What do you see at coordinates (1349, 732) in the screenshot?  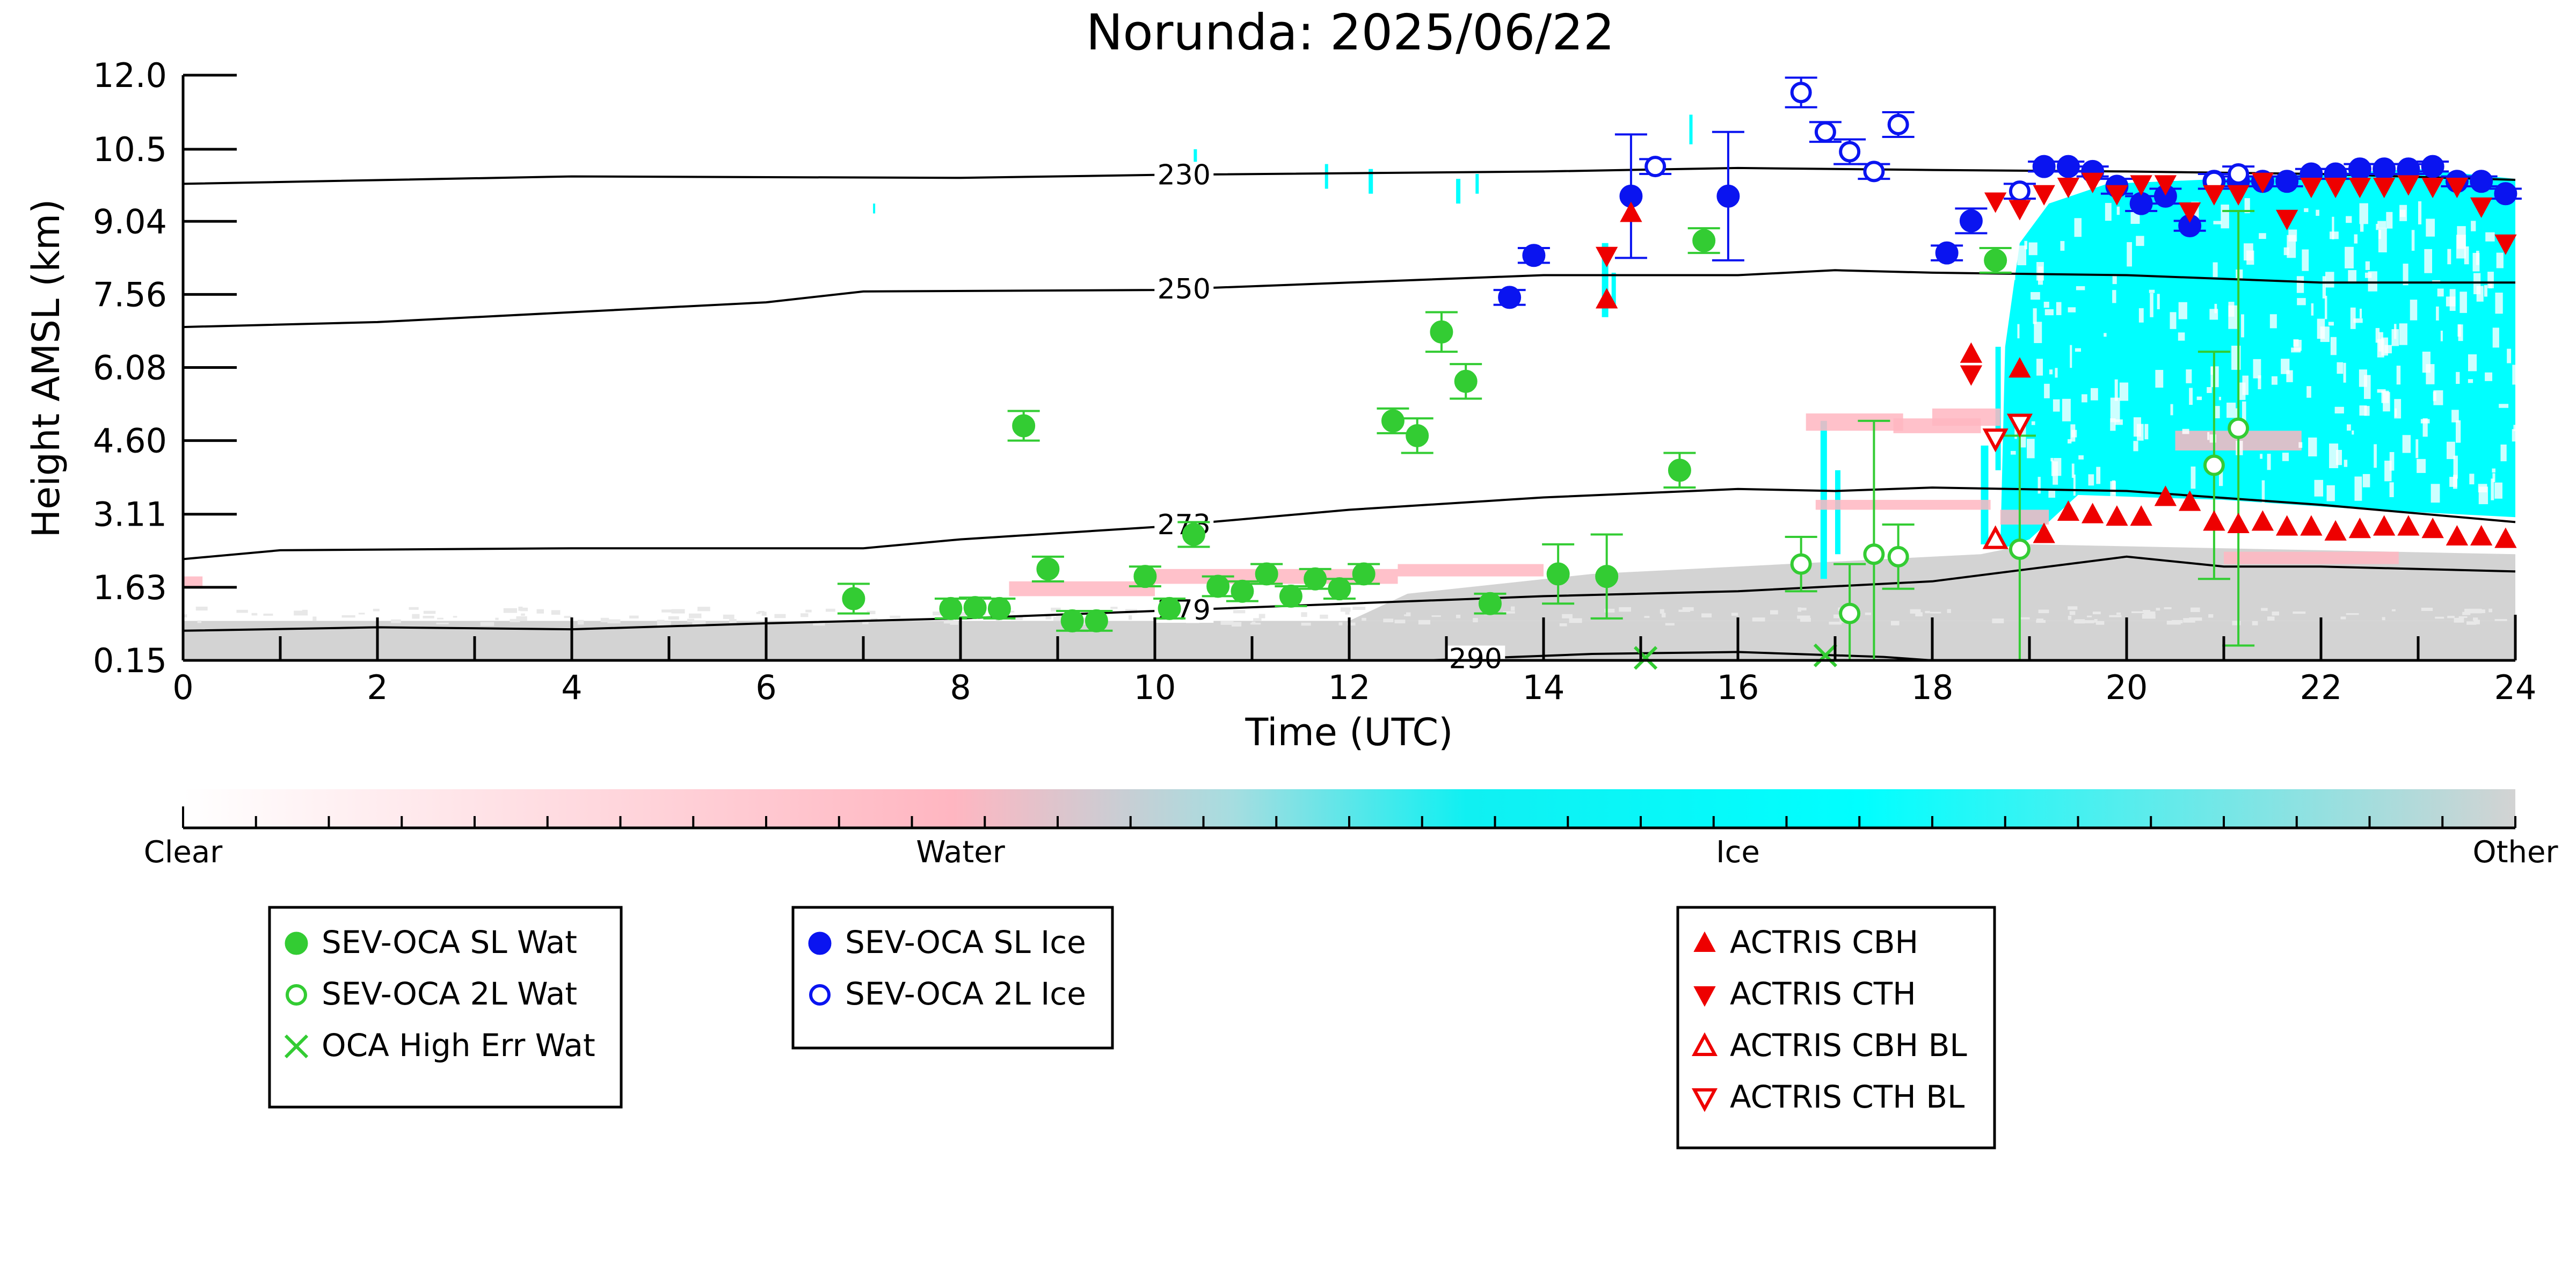 I see `x-axis-label: Time (UTC)` at bounding box center [1349, 732].